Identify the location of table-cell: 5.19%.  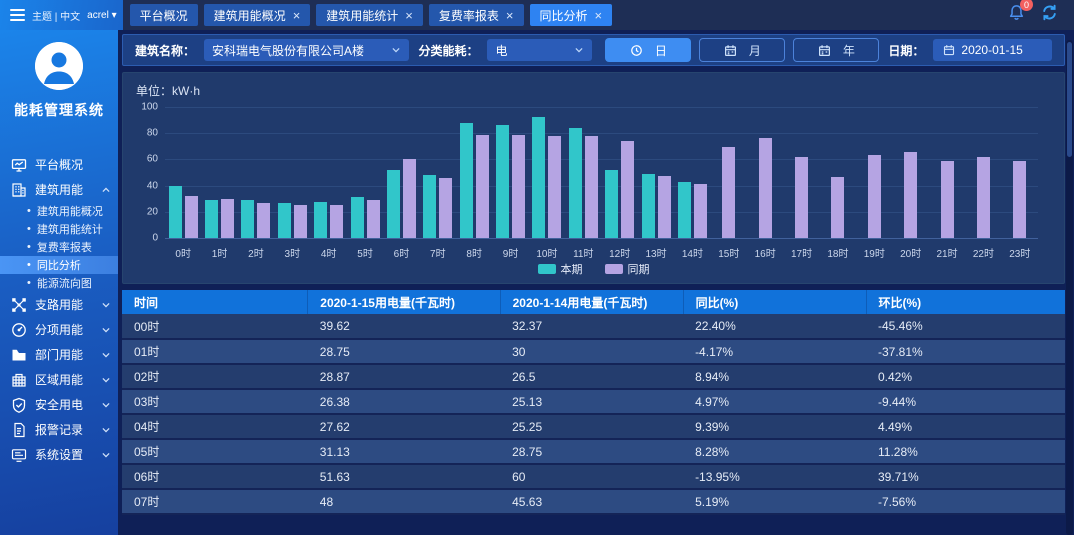
(712, 501).